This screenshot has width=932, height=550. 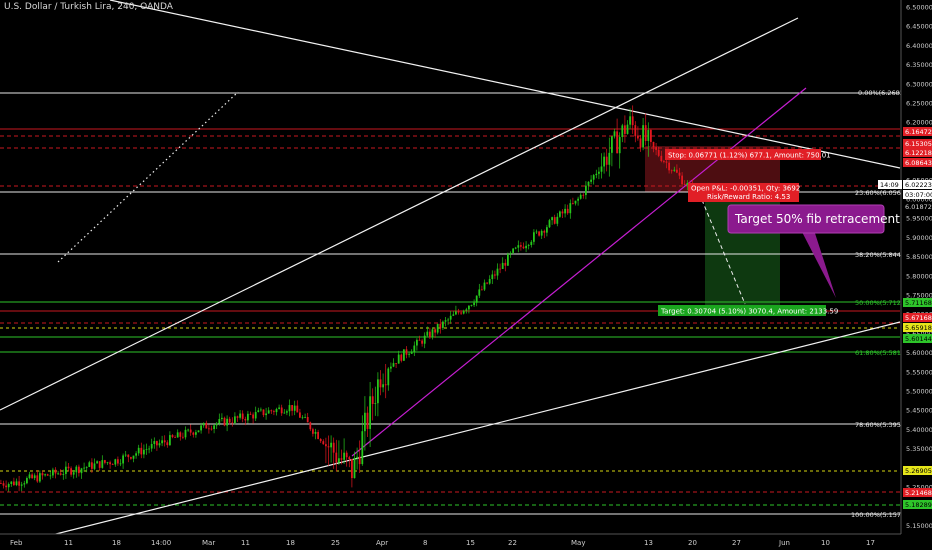 What do you see at coordinates (919, 488) in the screenshot?
I see `price-axis-label: 5.25000` at bounding box center [919, 488].